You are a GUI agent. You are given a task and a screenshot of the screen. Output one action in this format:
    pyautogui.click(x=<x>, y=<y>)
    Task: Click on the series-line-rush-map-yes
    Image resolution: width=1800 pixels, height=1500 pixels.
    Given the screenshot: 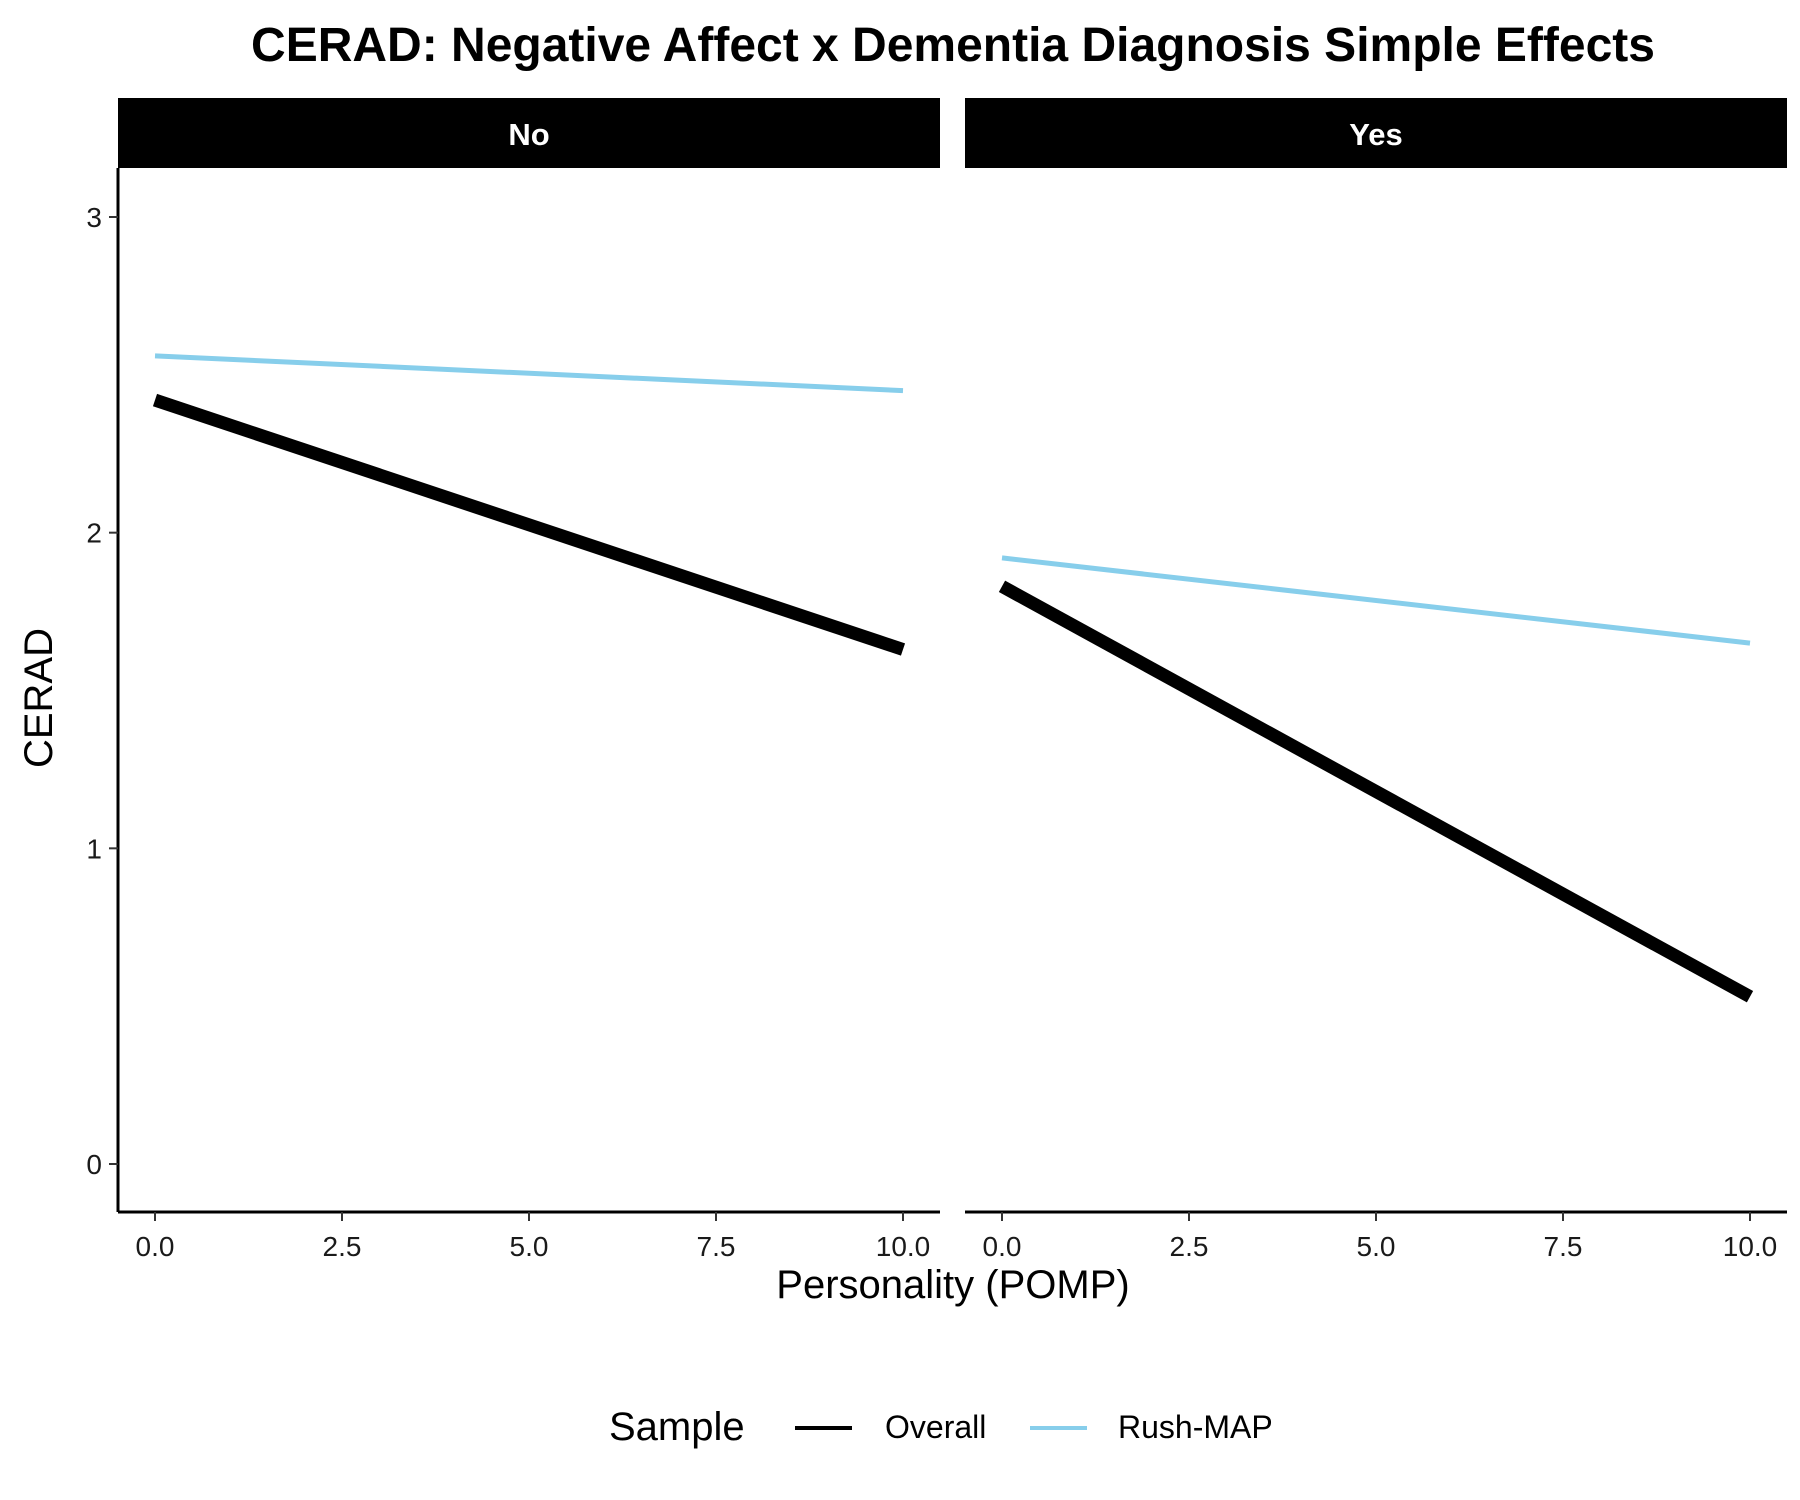 What is the action you would take?
    pyautogui.click(x=1376, y=600)
    